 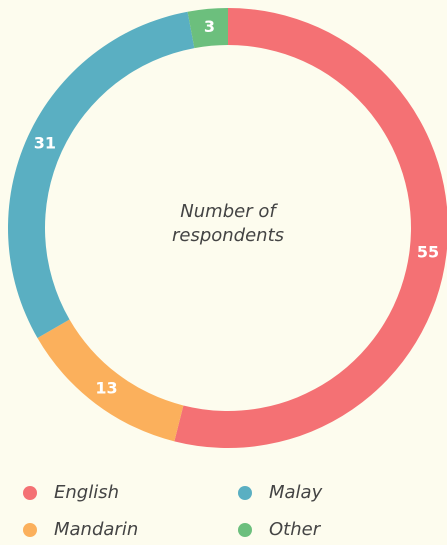 I want to click on legend-label: Malay, so click(x=296, y=492).